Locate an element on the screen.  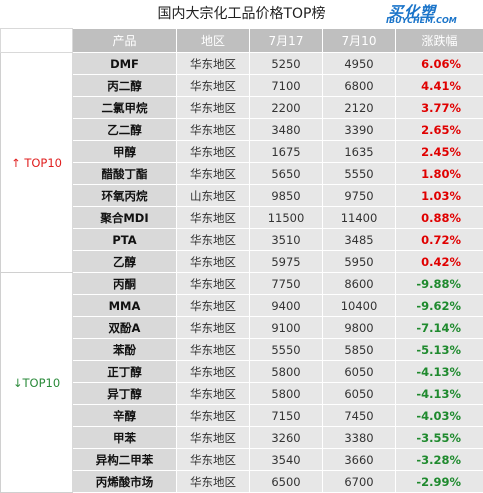
price-current-cell: 9400 is located at coordinates (286, 306).